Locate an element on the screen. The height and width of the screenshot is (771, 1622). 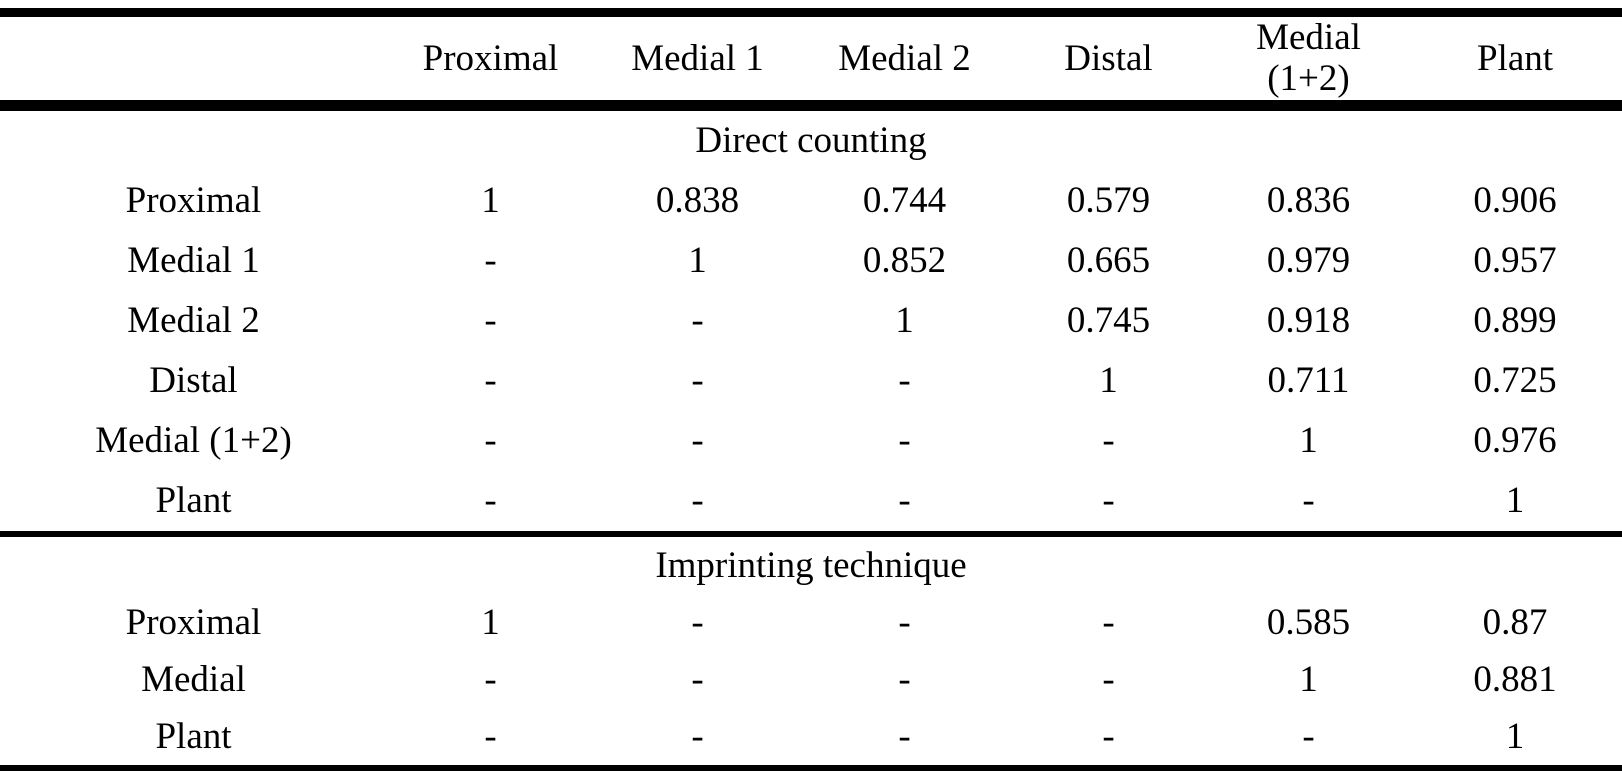
table-row: Proximal 1 0.838 0.744 0.579 0.836 0.906 is located at coordinates (811, 201).